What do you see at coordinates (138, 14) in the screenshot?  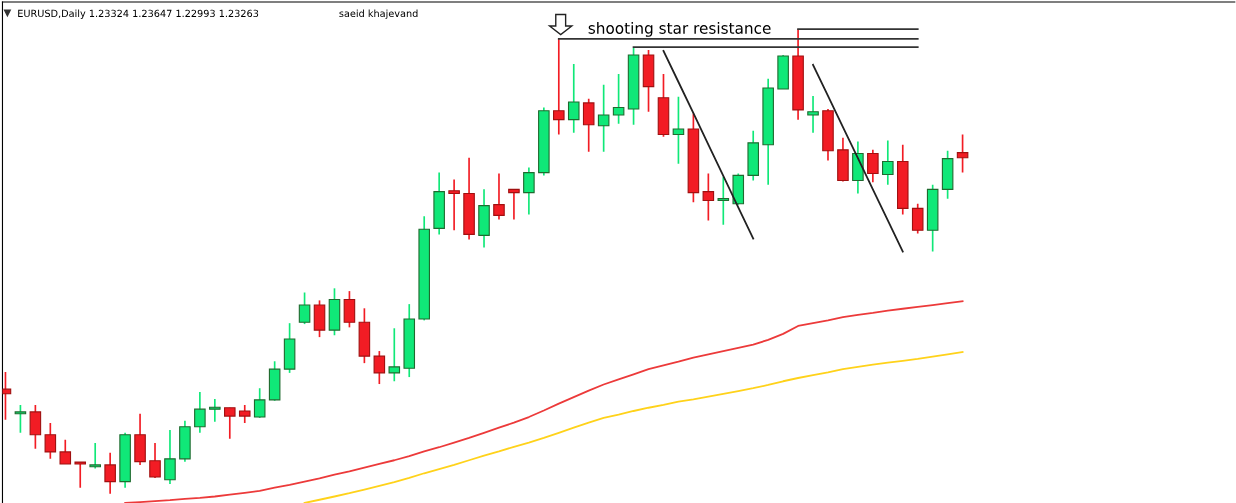 I see `chart-title: EURUSD,Daily 1.23324 1.23647 1.22993 1.23263` at bounding box center [138, 14].